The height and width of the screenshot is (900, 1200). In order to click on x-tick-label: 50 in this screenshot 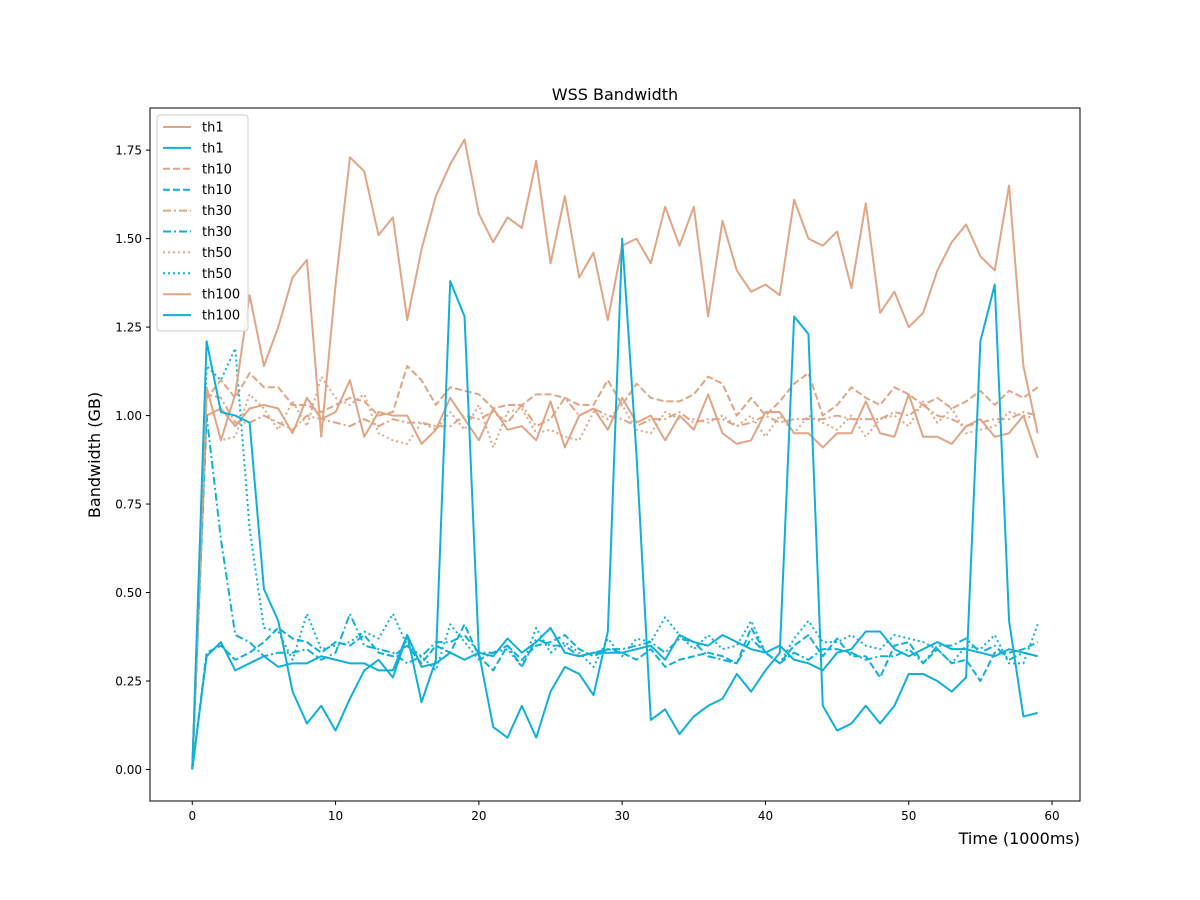, I will do `click(908, 816)`.